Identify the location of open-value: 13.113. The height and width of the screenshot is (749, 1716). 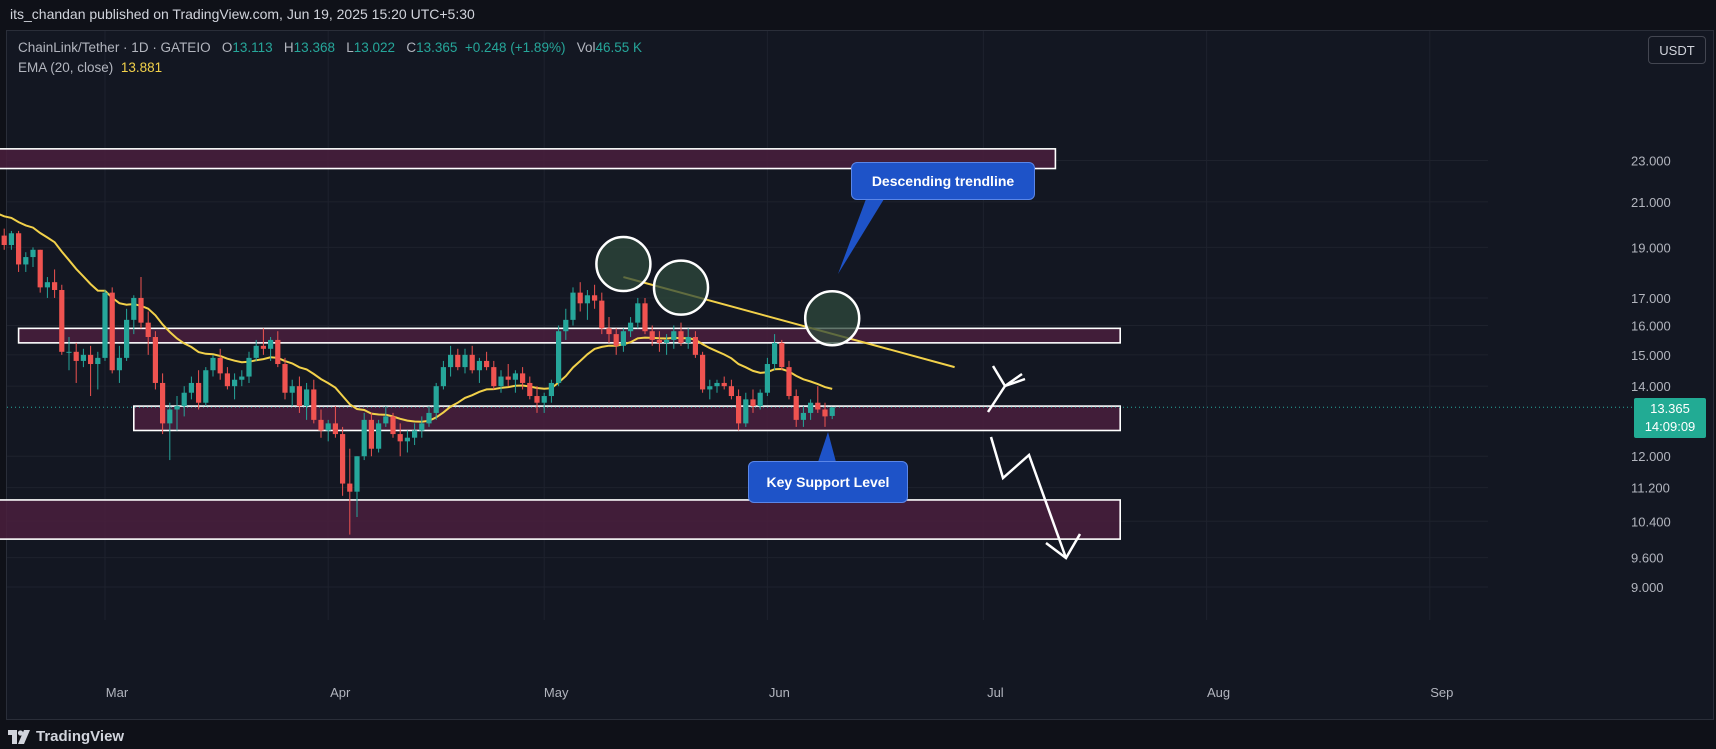
(252, 47).